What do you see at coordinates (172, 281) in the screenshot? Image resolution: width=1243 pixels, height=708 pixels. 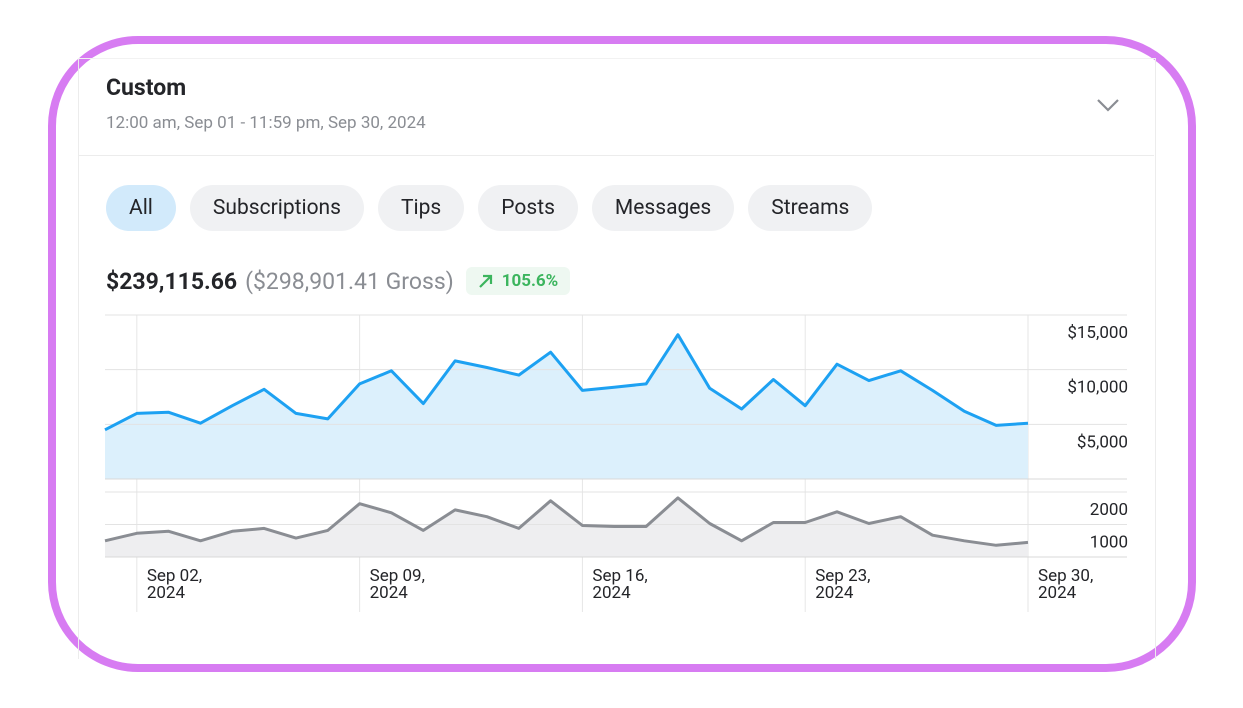 I see `net-total: $239,115.66` at bounding box center [172, 281].